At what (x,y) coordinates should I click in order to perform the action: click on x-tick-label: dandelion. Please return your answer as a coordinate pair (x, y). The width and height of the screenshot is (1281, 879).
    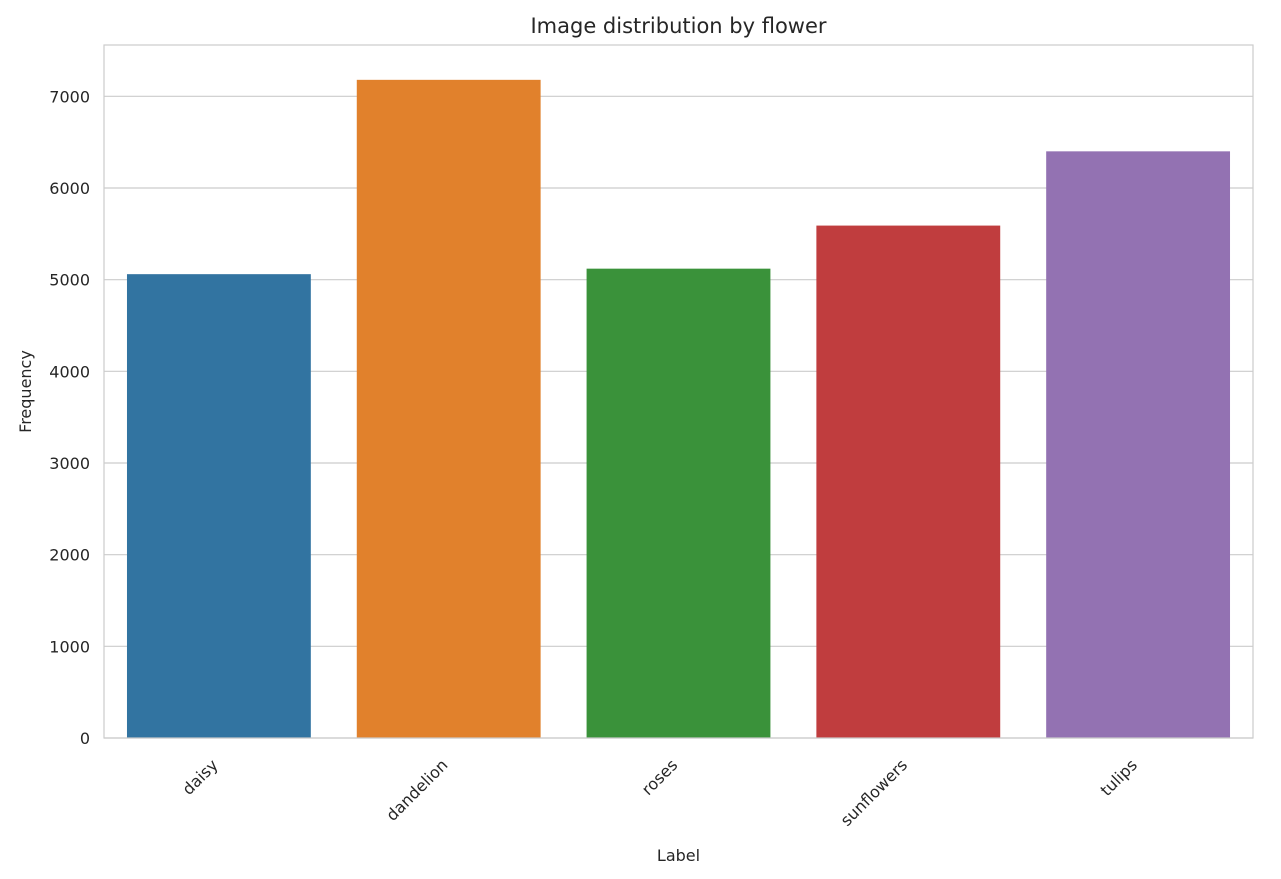
    Looking at the image, I should click on (416, 789).